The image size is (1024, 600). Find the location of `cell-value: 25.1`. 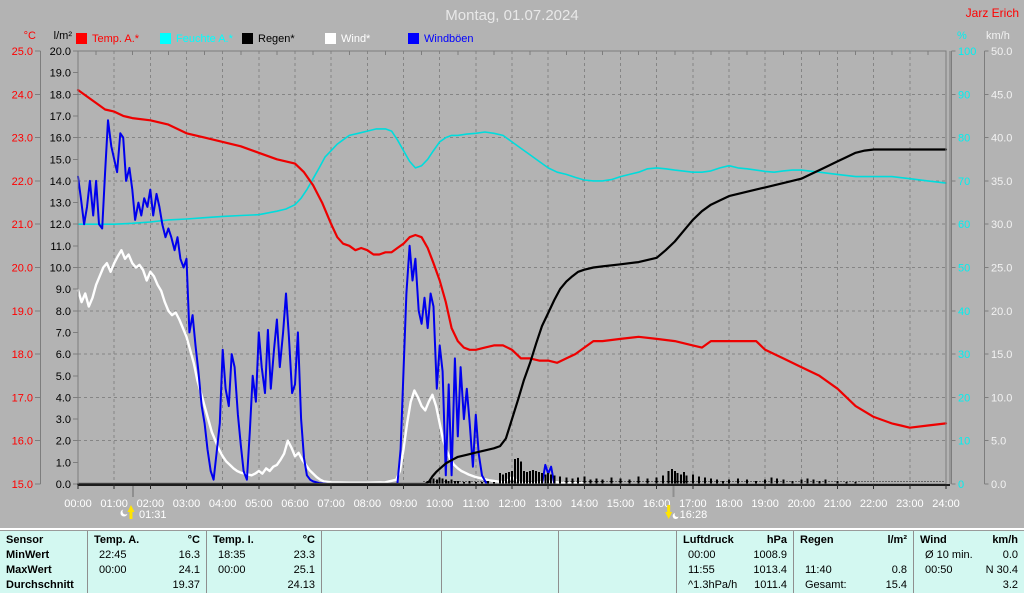

cell-value: 25.1 is located at coordinates (304, 570).